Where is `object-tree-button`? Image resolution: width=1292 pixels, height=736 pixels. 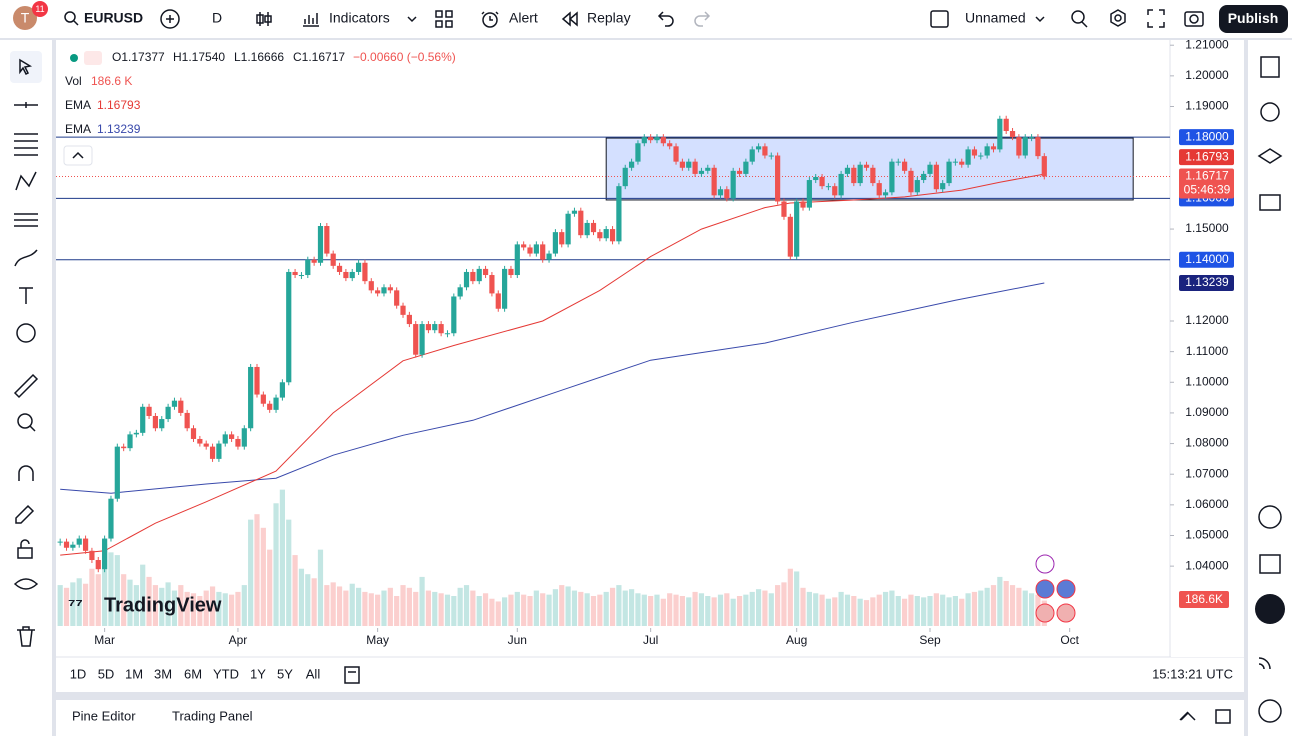 object-tree-button is located at coordinates (1270, 156).